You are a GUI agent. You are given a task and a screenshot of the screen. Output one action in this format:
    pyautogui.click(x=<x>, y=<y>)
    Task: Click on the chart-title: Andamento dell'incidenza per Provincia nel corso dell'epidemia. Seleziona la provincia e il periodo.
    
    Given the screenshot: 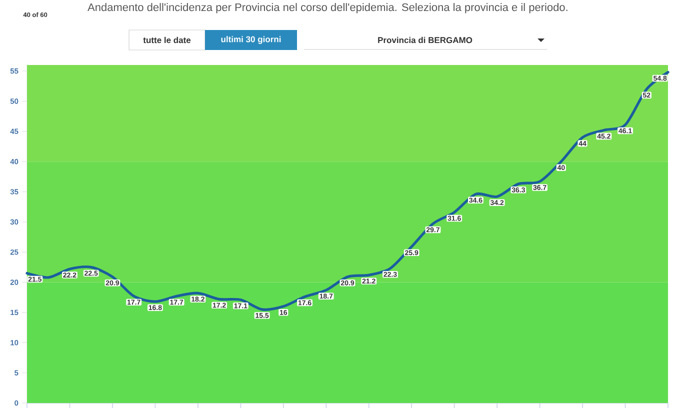 What is the action you would take?
    pyautogui.click(x=328, y=8)
    